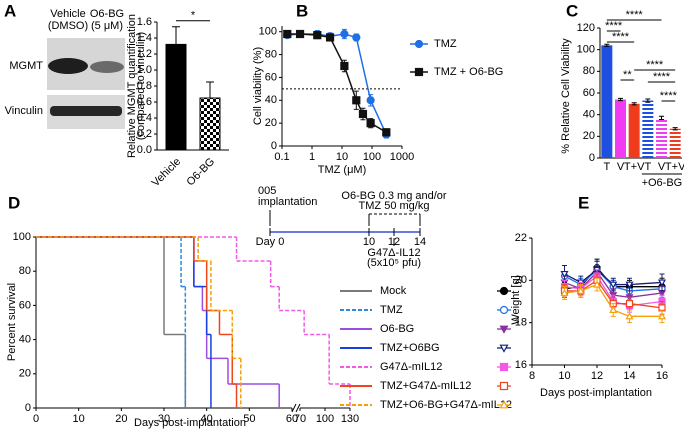 The width and height of the screenshot is (684, 429). I want to click on inset-text: implantation, so click(287, 202).